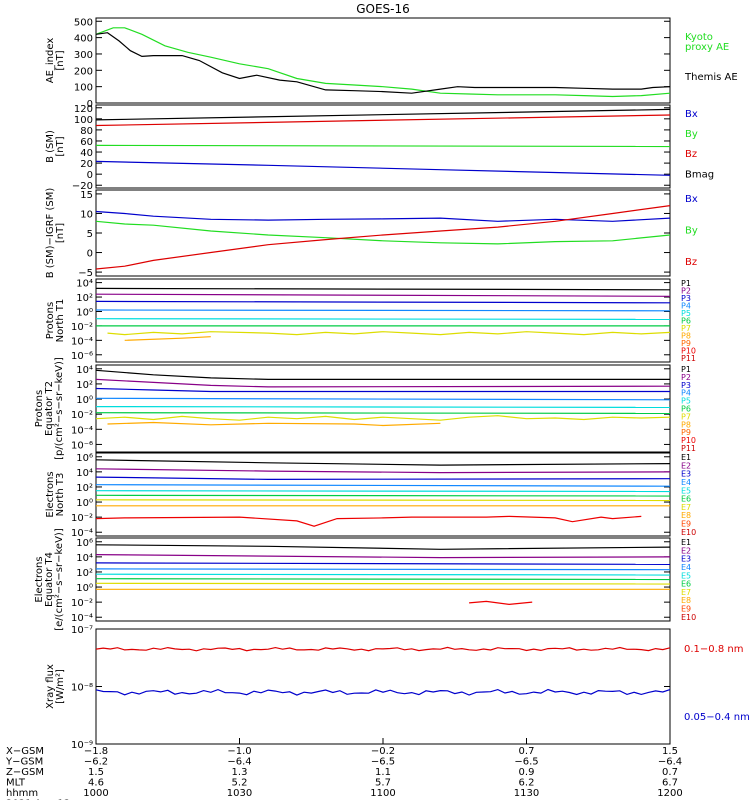 This screenshot has height=800, width=750. I want to click on y-axis-label: AE_index, so click(50, 61).